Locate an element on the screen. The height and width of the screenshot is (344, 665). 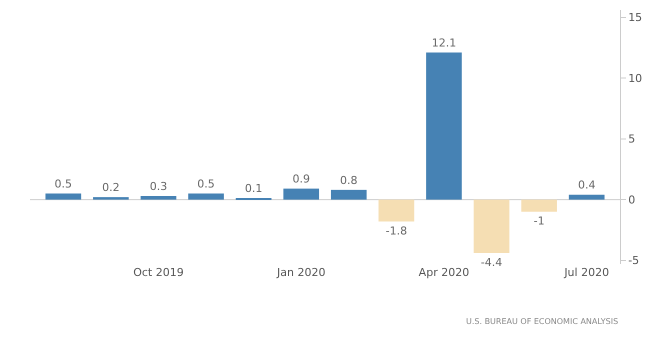
y-tick-label: 5 is located at coordinates (632, 139).